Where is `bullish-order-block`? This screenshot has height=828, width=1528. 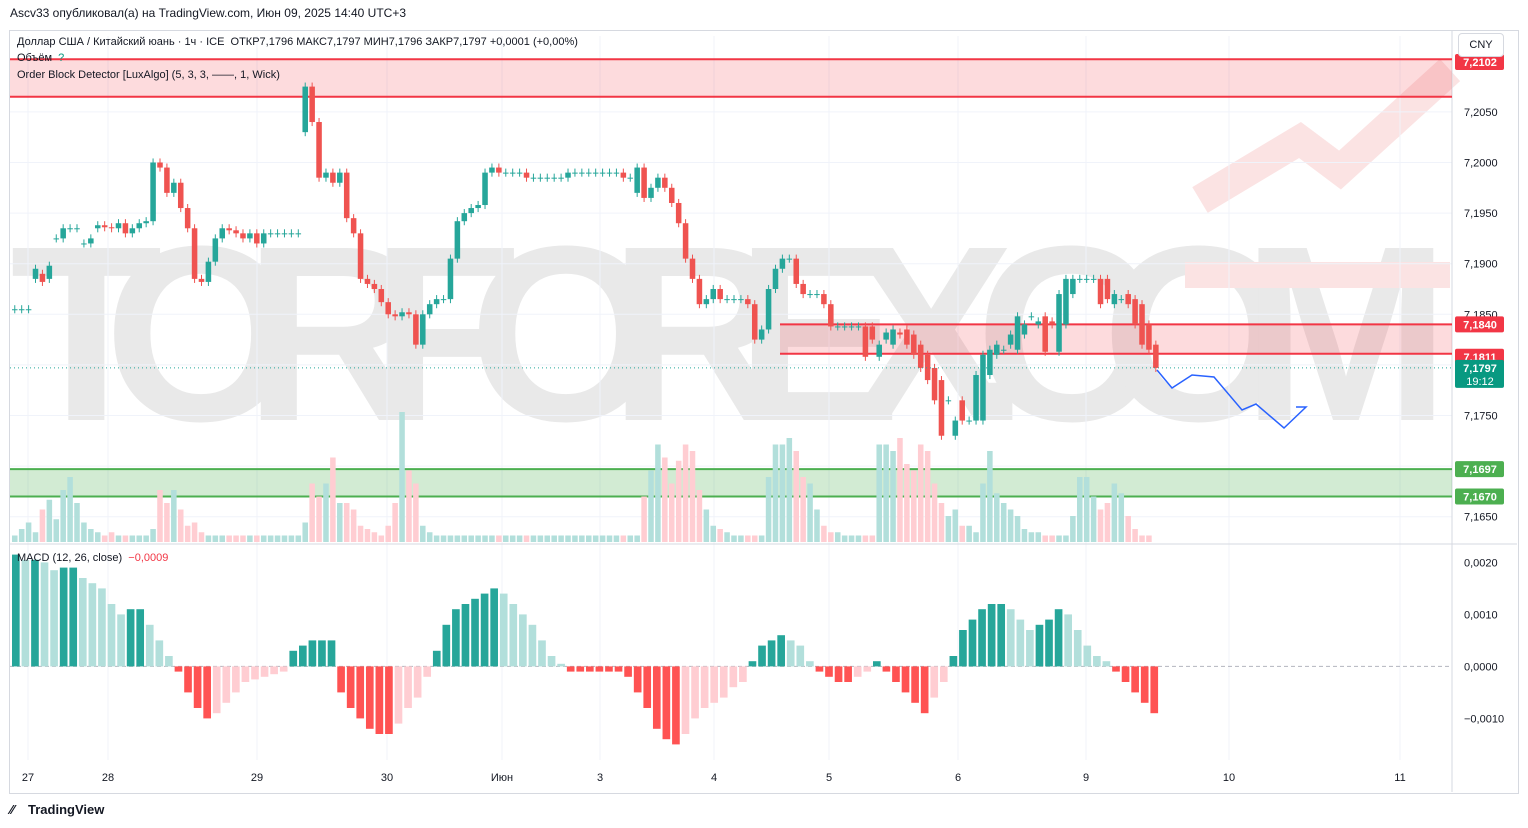 bullish-order-block is located at coordinates (731, 483).